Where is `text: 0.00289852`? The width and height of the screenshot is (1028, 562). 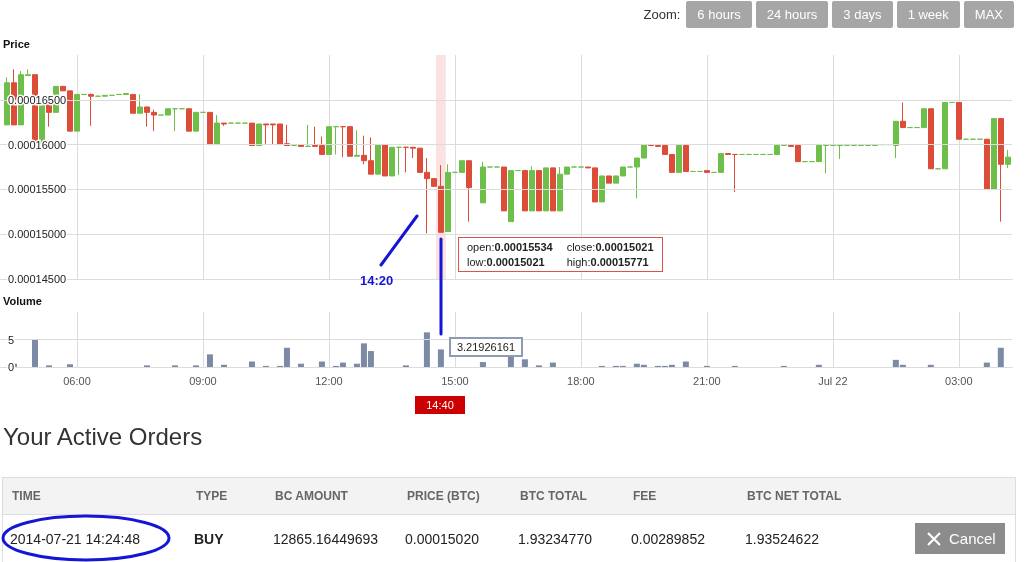 text: 0.00289852 is located at coordinates (668, 539).